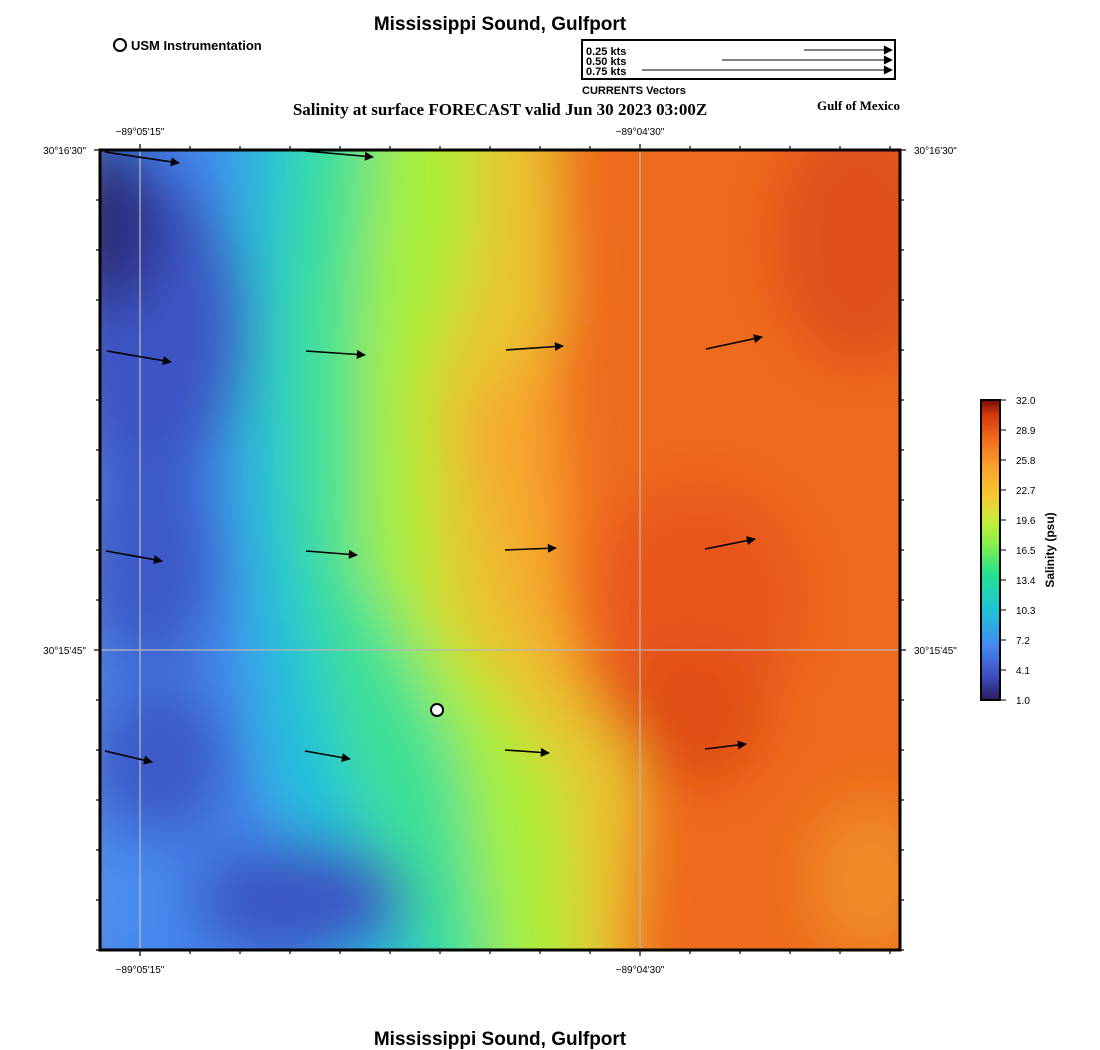 Image resolution: width=1100 pixels, height=1050 pixels. I want to click on colorbar-tick-label: 19.6, so click(1026, 521).